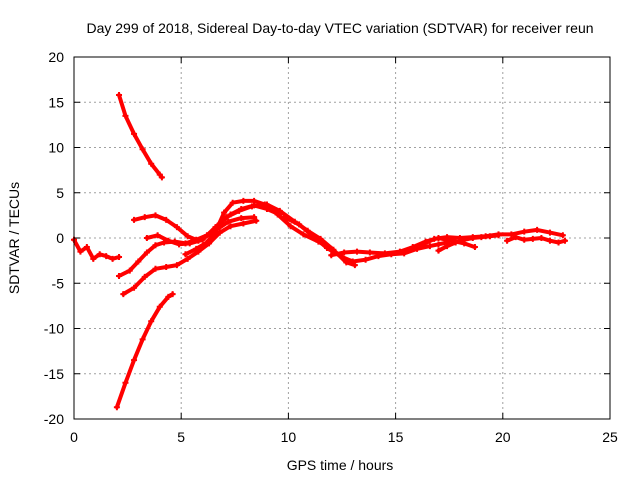 This screenshot has width=640, height=480. I want to click on series-arc-2-points, so click(140, 136).